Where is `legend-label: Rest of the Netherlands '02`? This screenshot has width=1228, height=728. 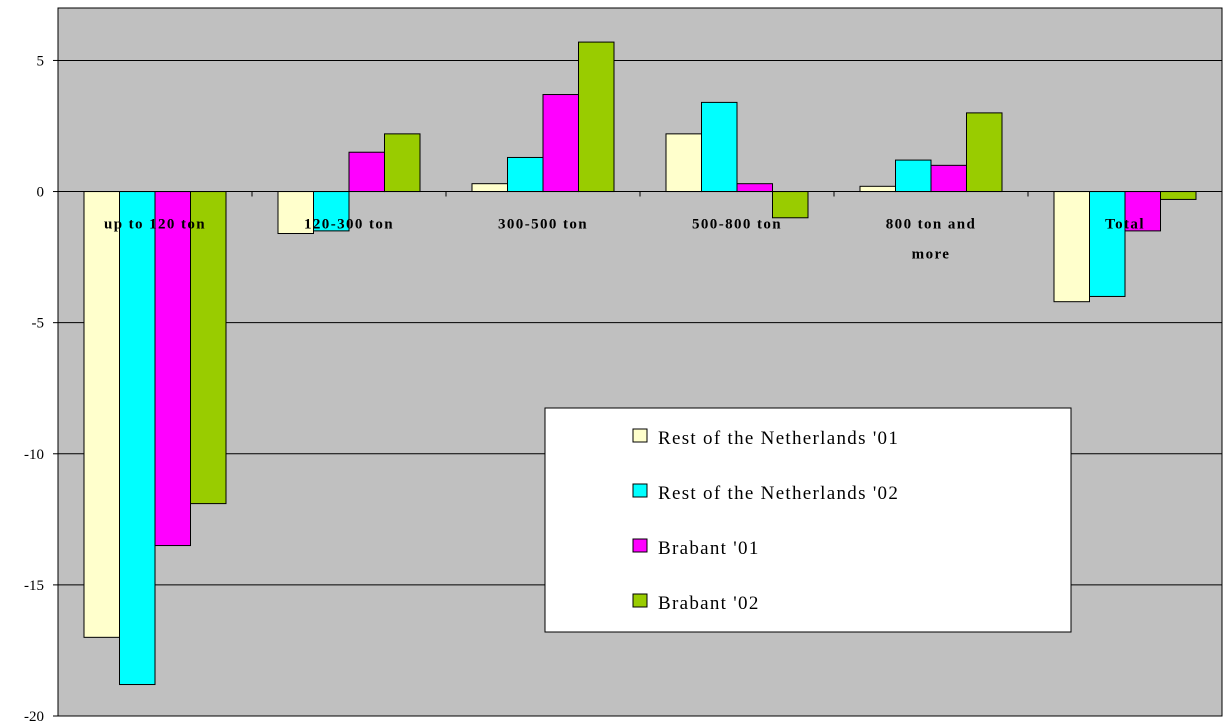
legend-label: Rest of the Netherlands '02 is located at coordinates (778, 493).